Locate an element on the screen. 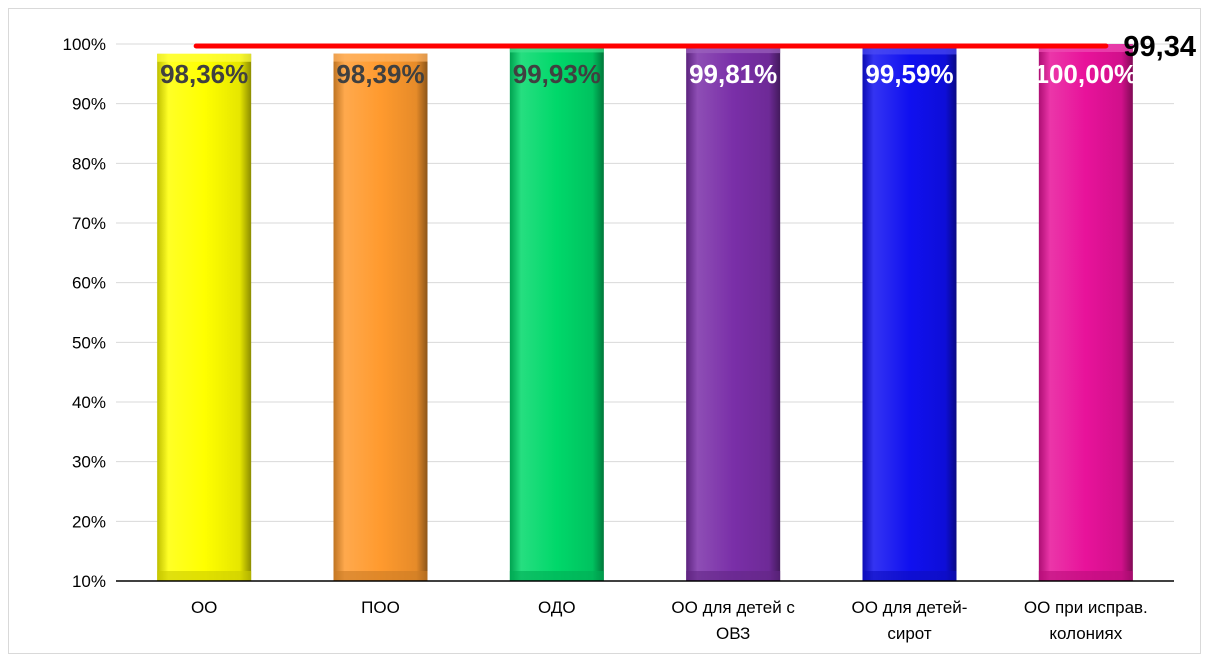 The width and height of the screenshot is (1211, 662). y-tick-label: 10% is located at coordinates (89, 581).